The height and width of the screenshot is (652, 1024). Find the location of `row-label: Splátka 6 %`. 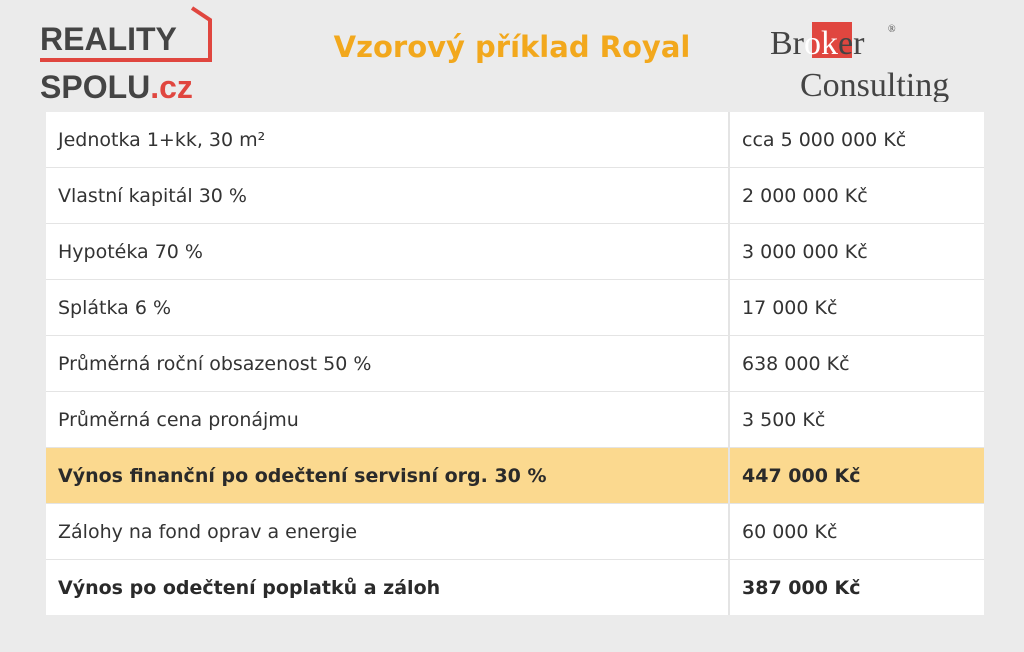

row-label: Splátka 6 % is located at coordinates (387, 307).